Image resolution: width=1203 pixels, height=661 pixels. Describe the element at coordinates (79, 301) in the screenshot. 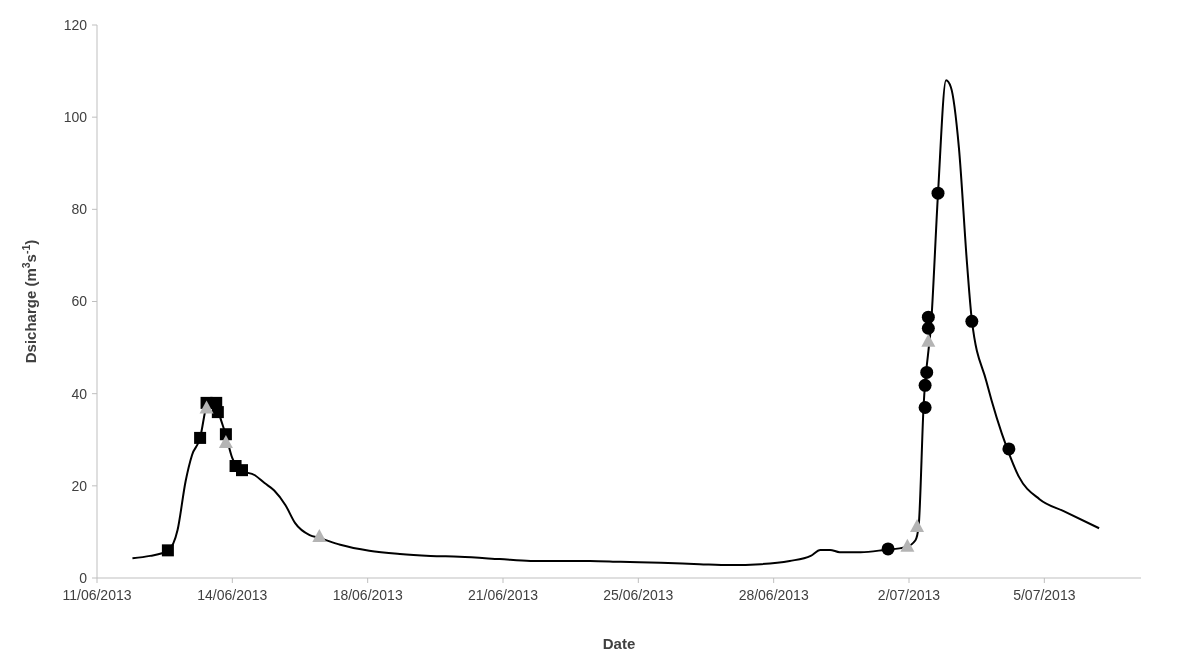

I see `y-tick-label: 60` at that location.